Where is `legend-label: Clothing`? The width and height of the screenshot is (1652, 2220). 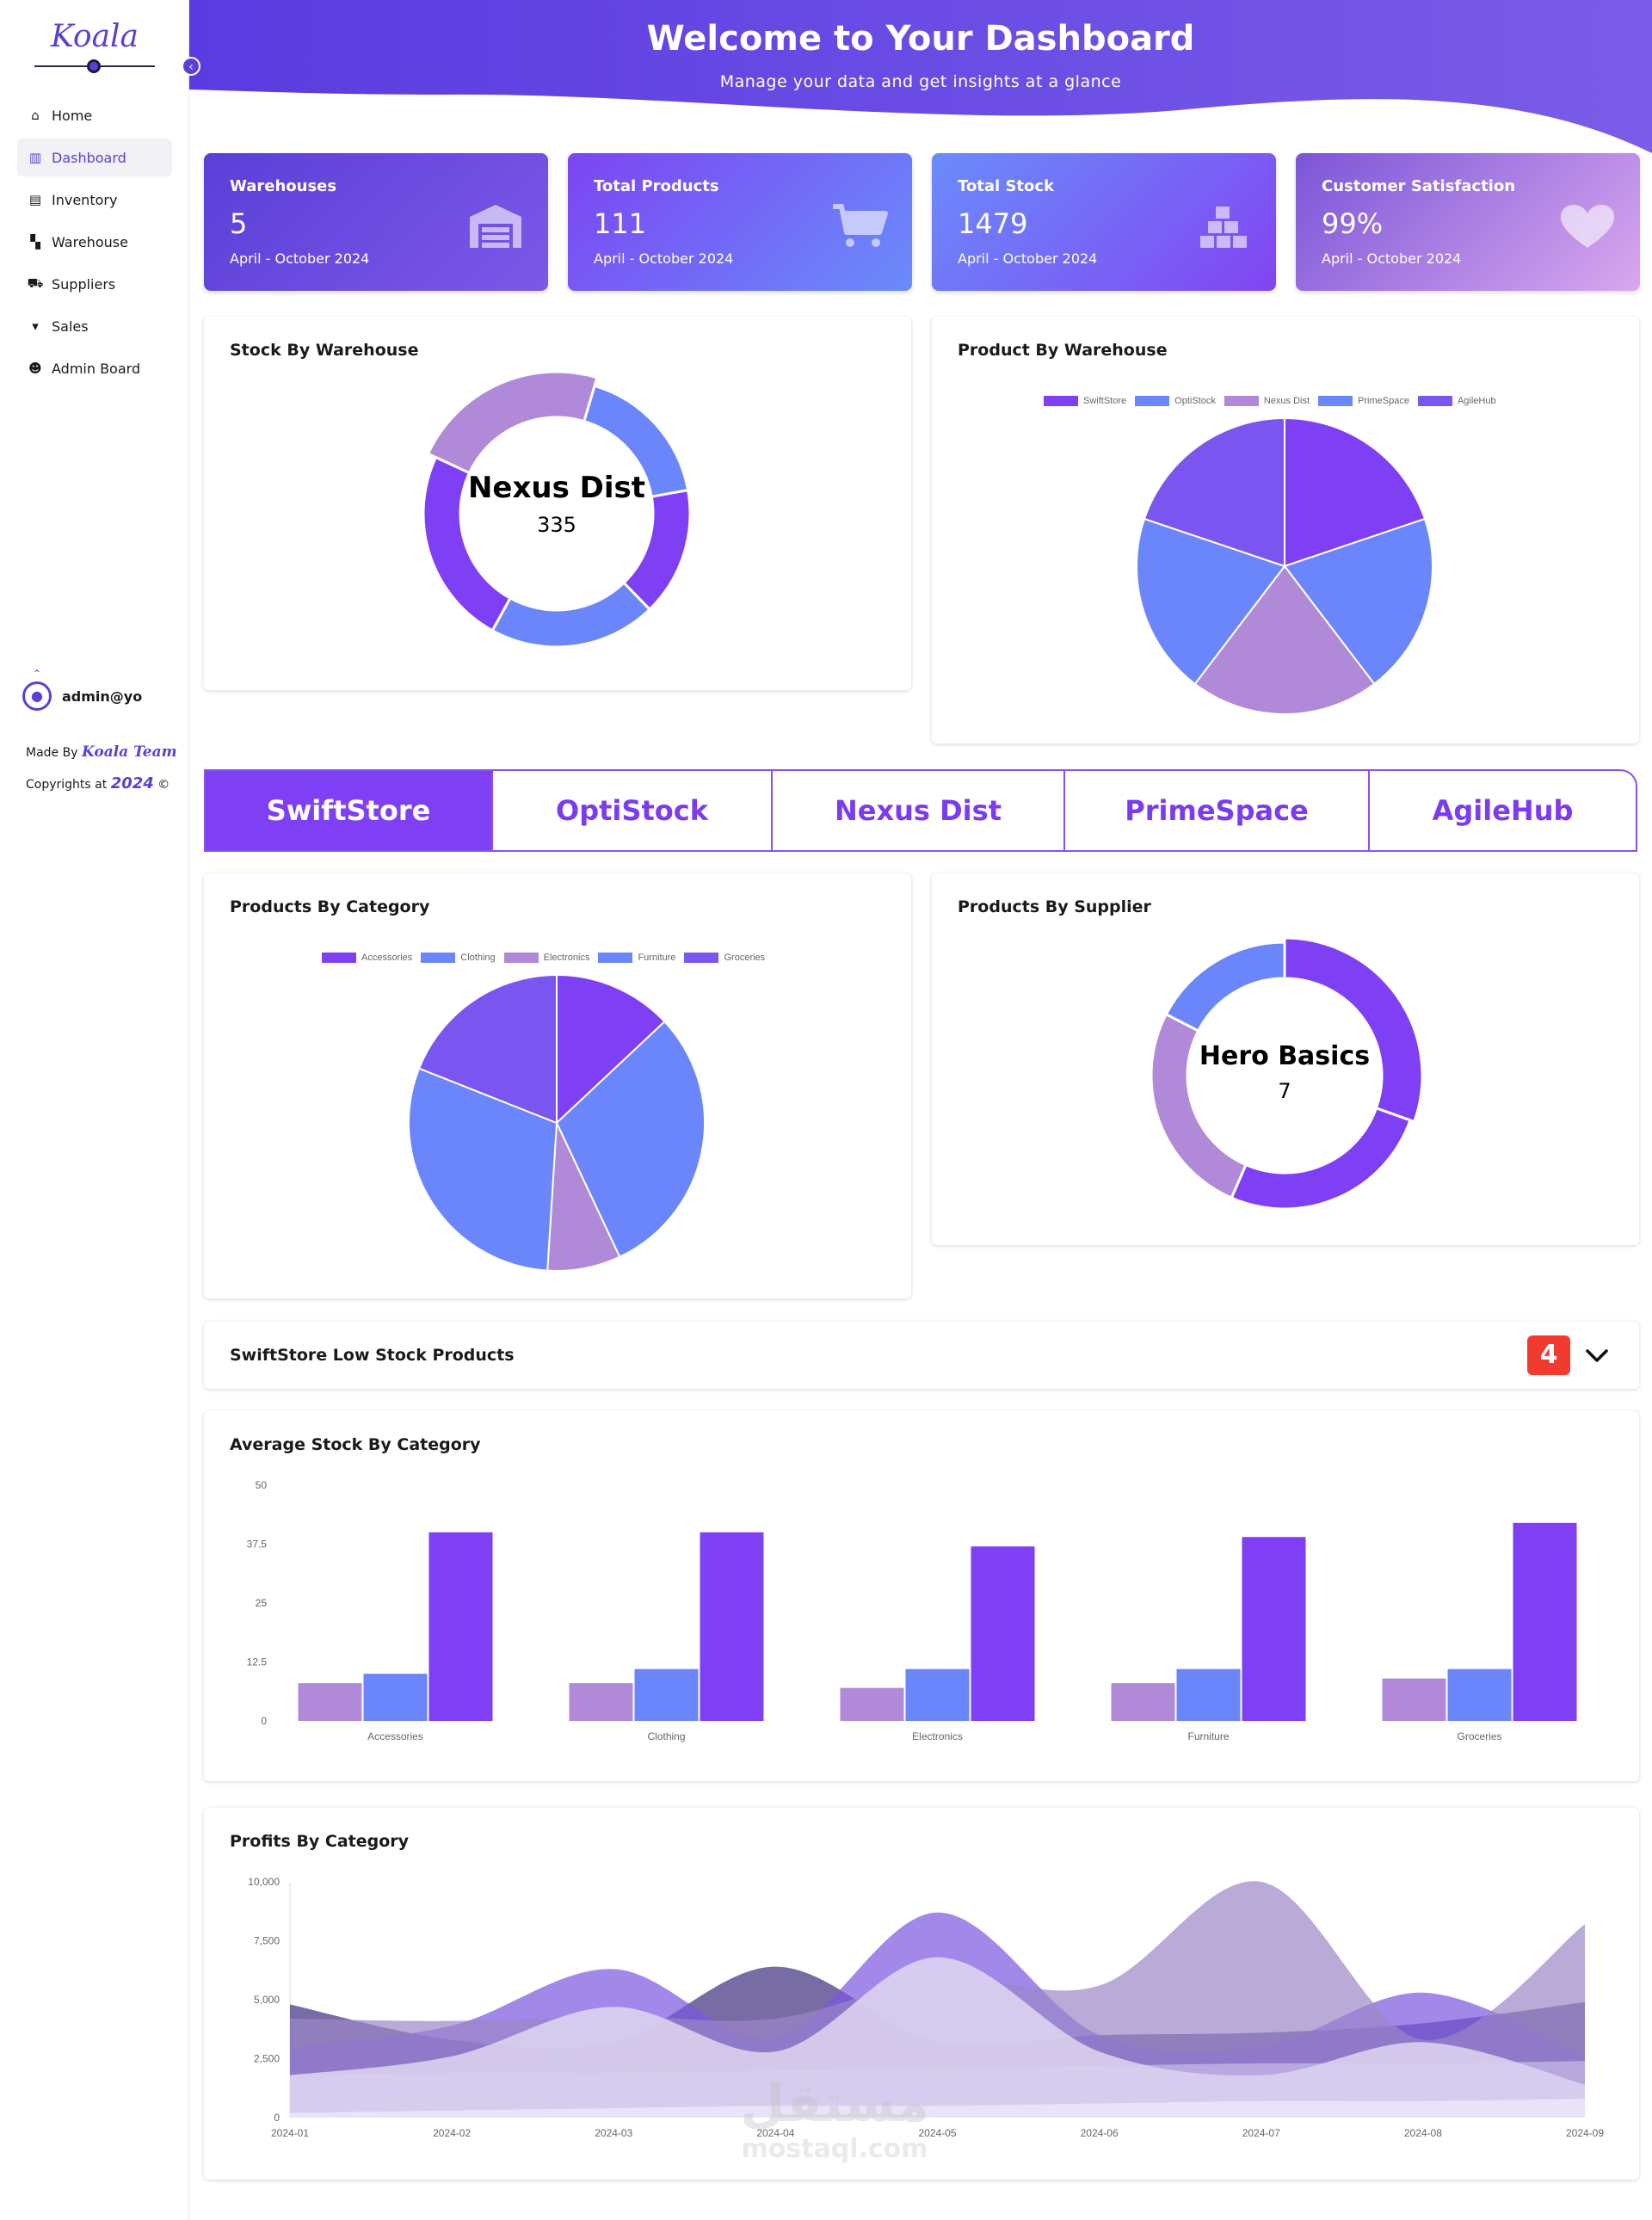
legend-label: Clothing is located at coordinates (478, 958).